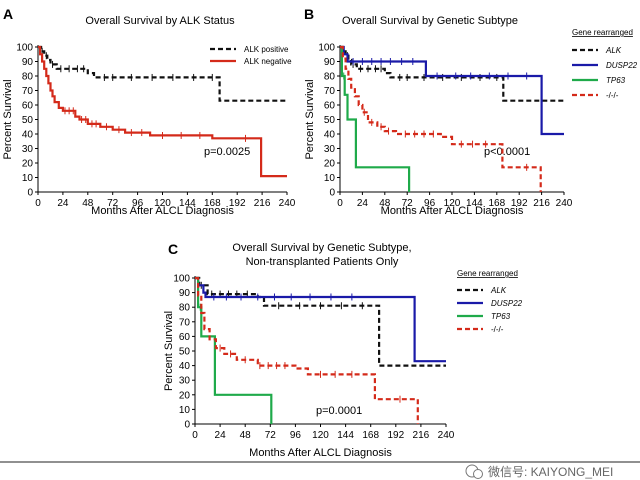 This screenshot has height=480, width=640. I want to click on p-value-annotation: p<0.0001, so click(507, 152).